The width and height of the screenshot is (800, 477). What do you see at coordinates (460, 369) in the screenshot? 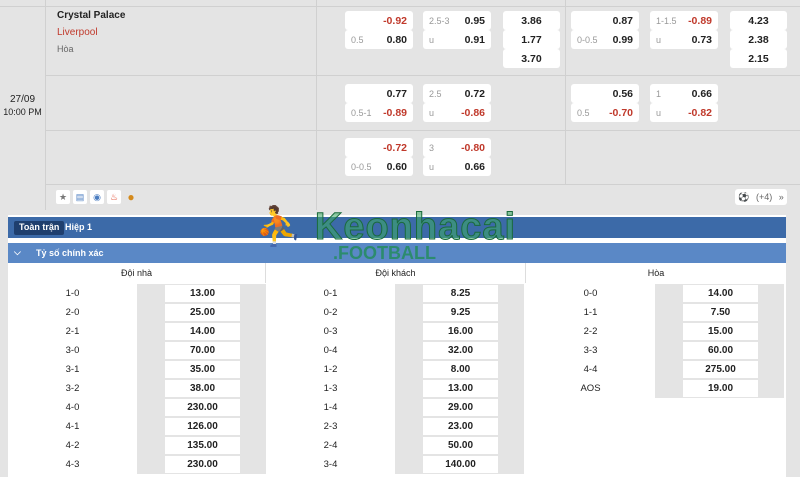
I see `score-odds-button: 8.00` at bounding box center [460, 369].